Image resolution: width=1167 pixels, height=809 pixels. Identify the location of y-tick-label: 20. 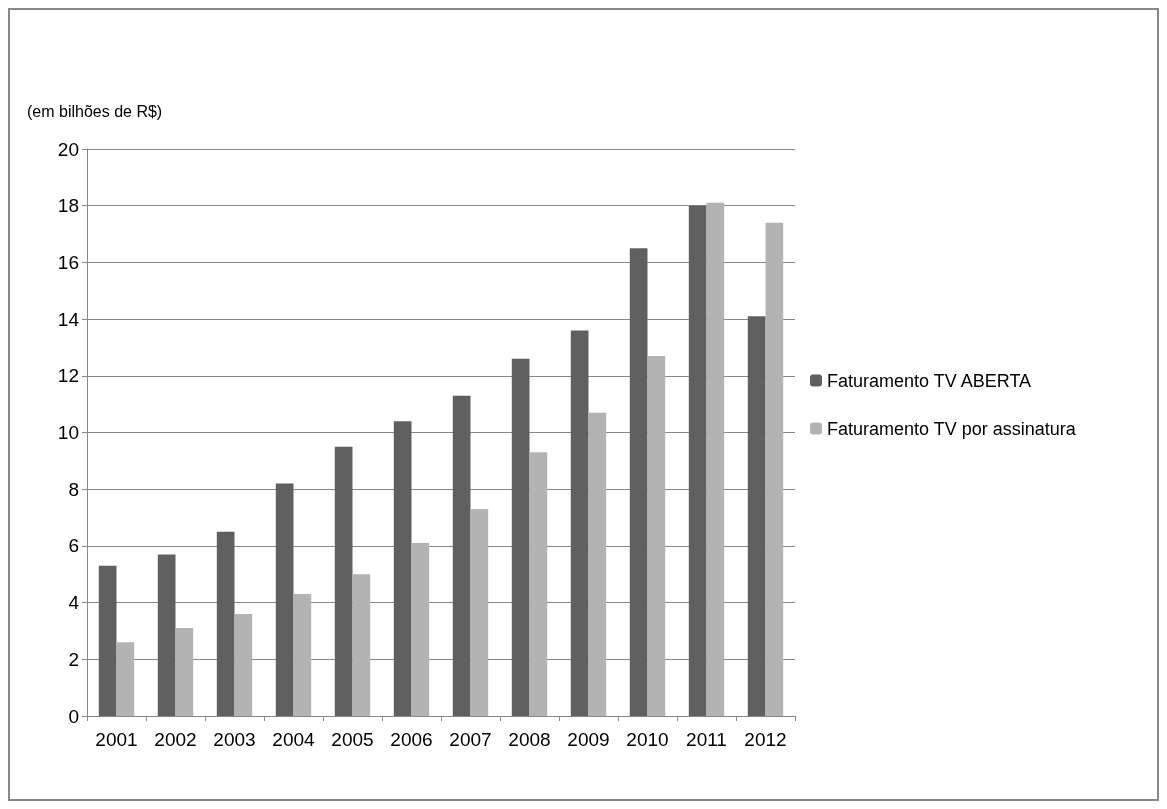
(68, 149).